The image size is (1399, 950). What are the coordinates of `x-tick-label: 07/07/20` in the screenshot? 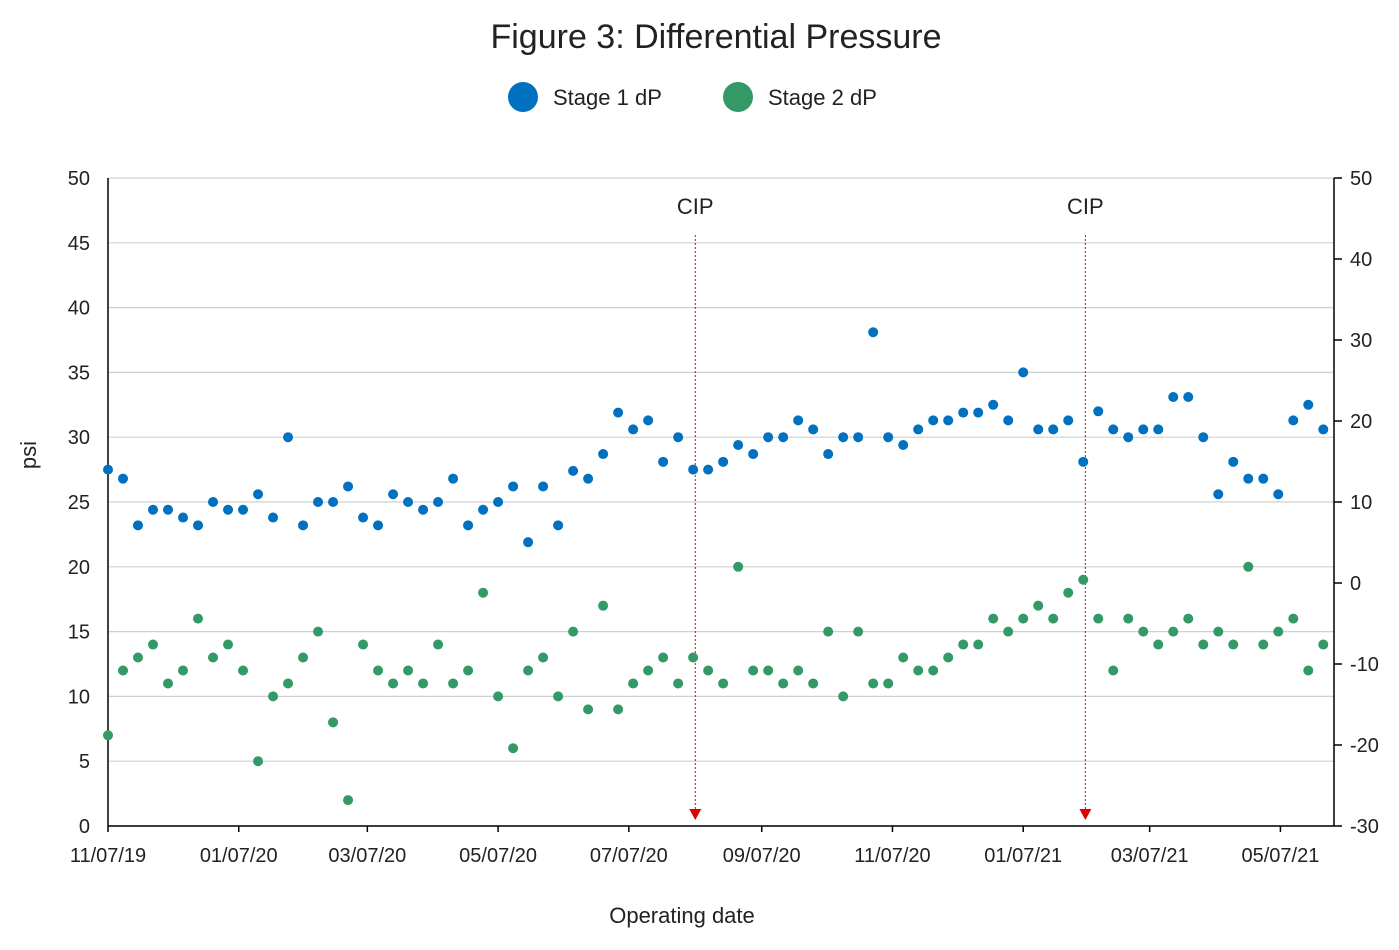 It's located at (629, 856).